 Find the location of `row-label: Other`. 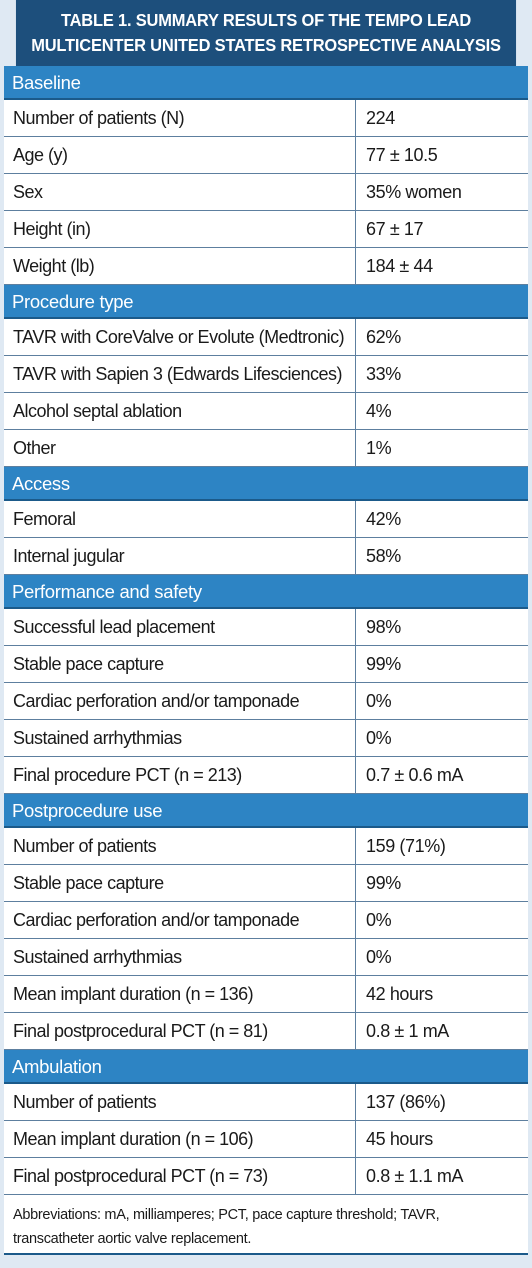

row-label: Other is located at coordinates (180, 448).